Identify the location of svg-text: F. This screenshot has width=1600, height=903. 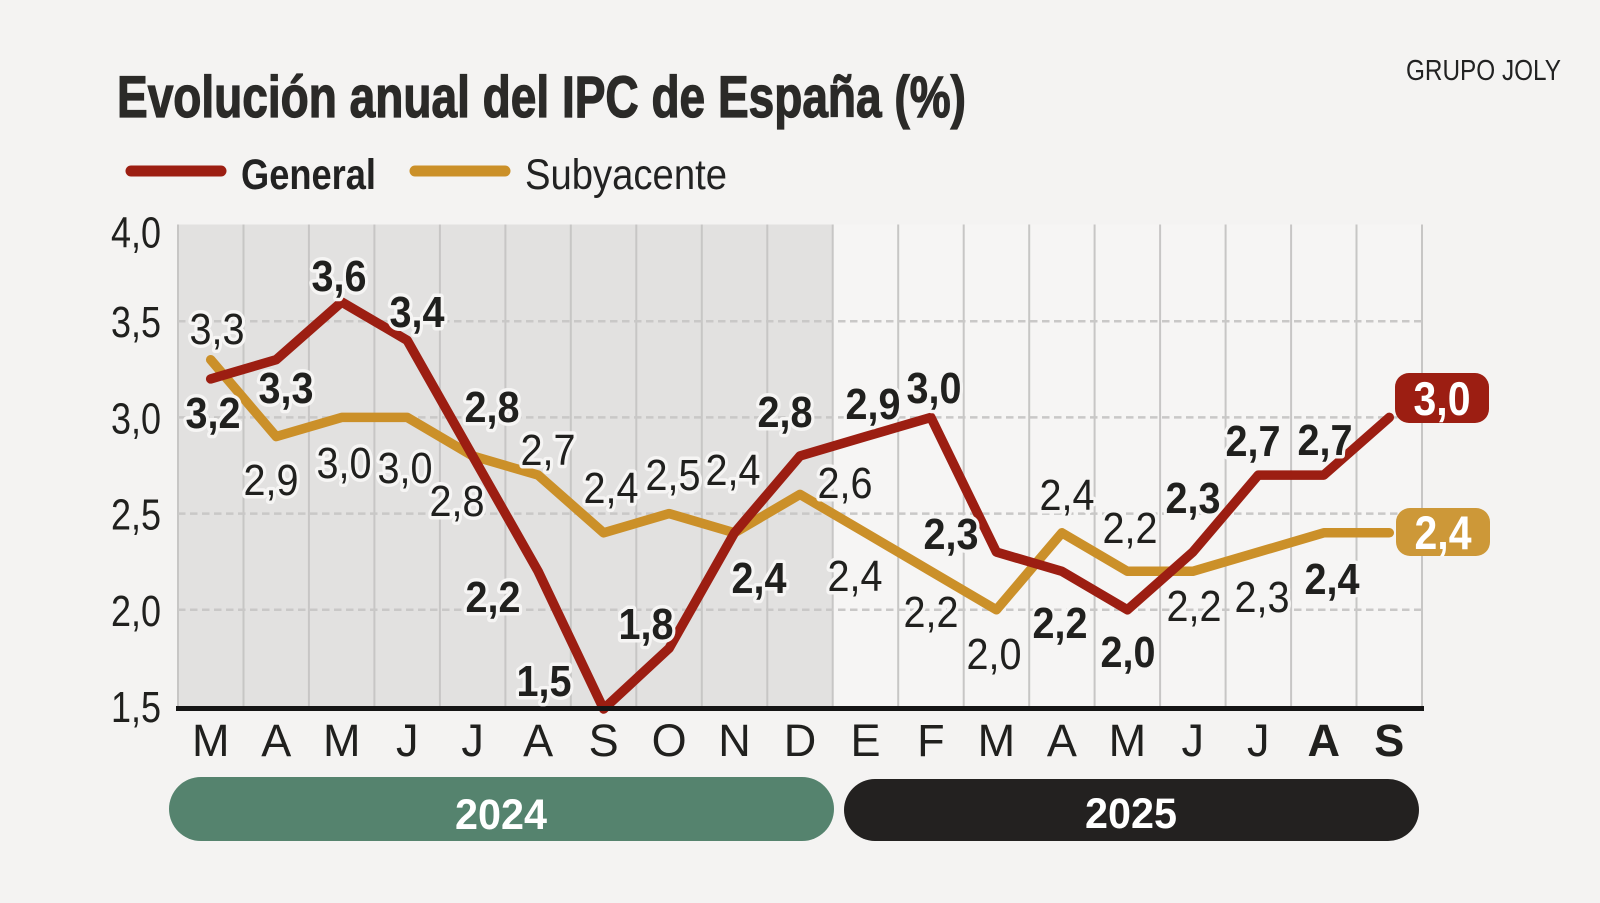
(931, 740).